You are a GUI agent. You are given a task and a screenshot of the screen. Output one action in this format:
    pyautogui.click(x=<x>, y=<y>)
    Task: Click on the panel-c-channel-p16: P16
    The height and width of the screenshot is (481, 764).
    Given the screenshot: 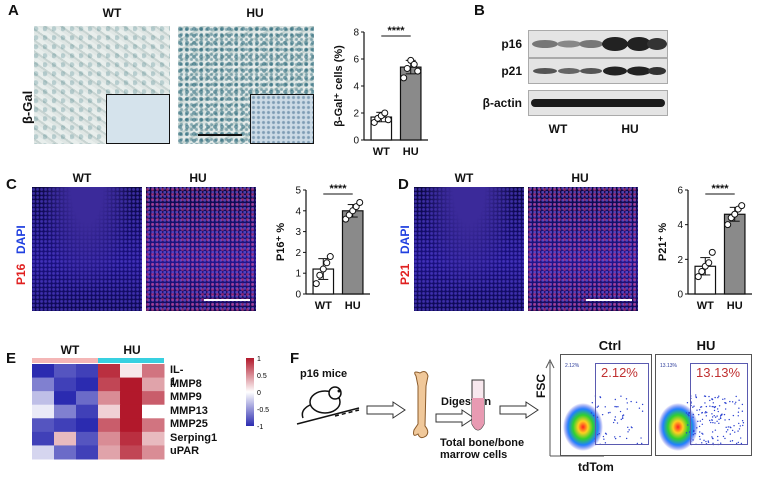 What is the action you would take?
    pyautogui.click(x=21, y=274)
    